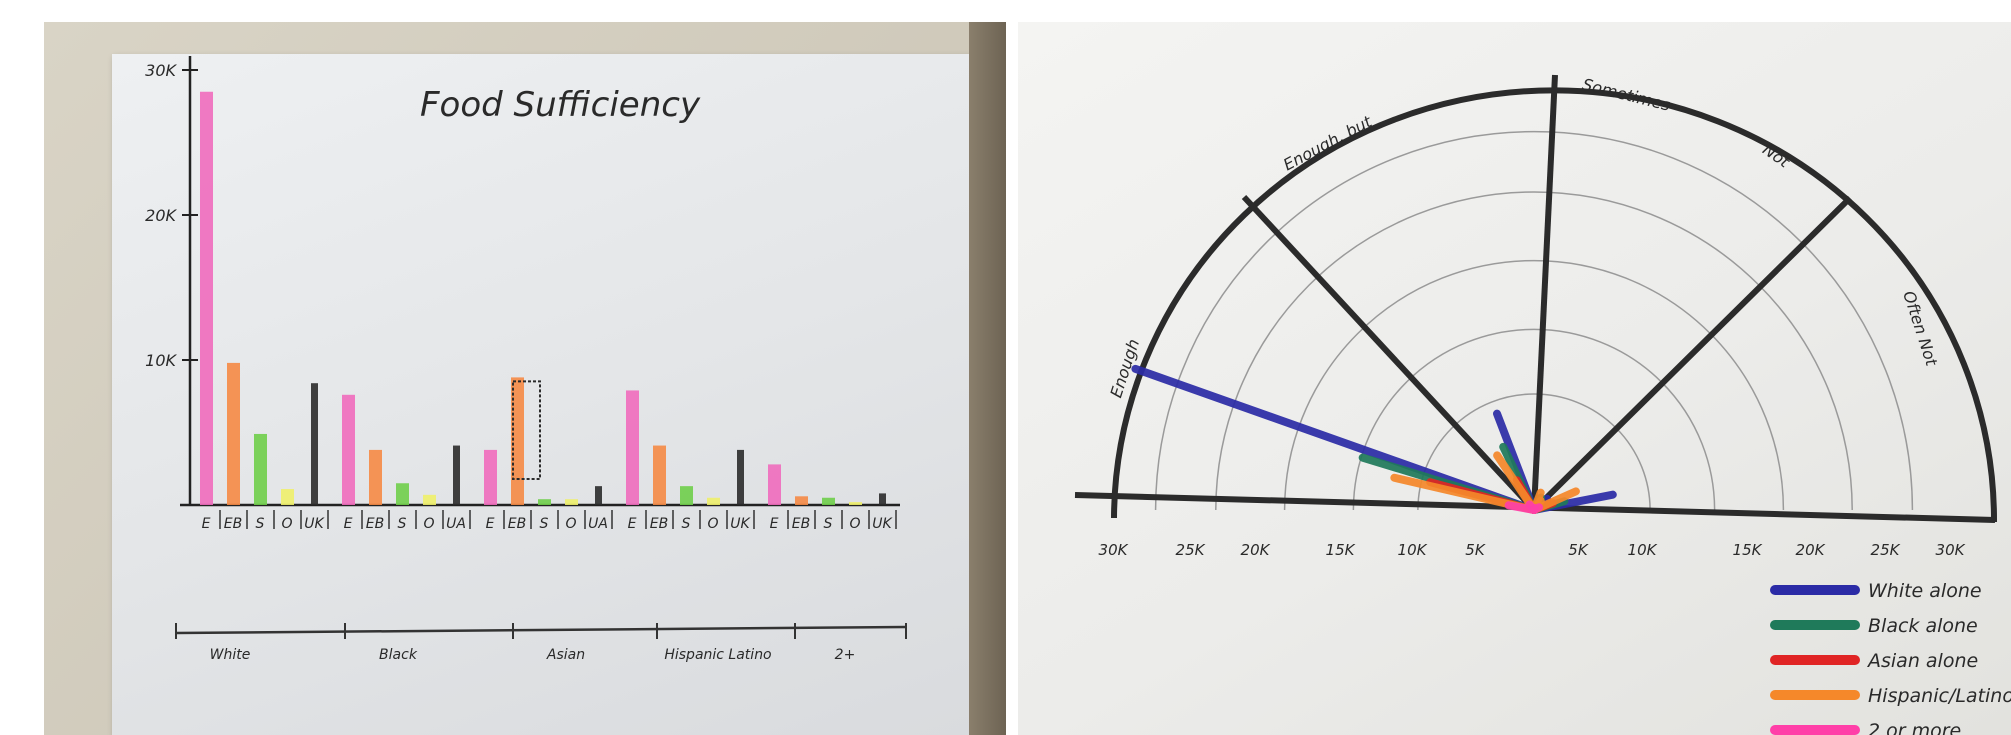 Image resolution: width=2011 pixels, height=735 pixels. What do you see at coordinates (598, 495) in the screenshot?
I see `bar-asian-ua` at bounding box center [598, 495].